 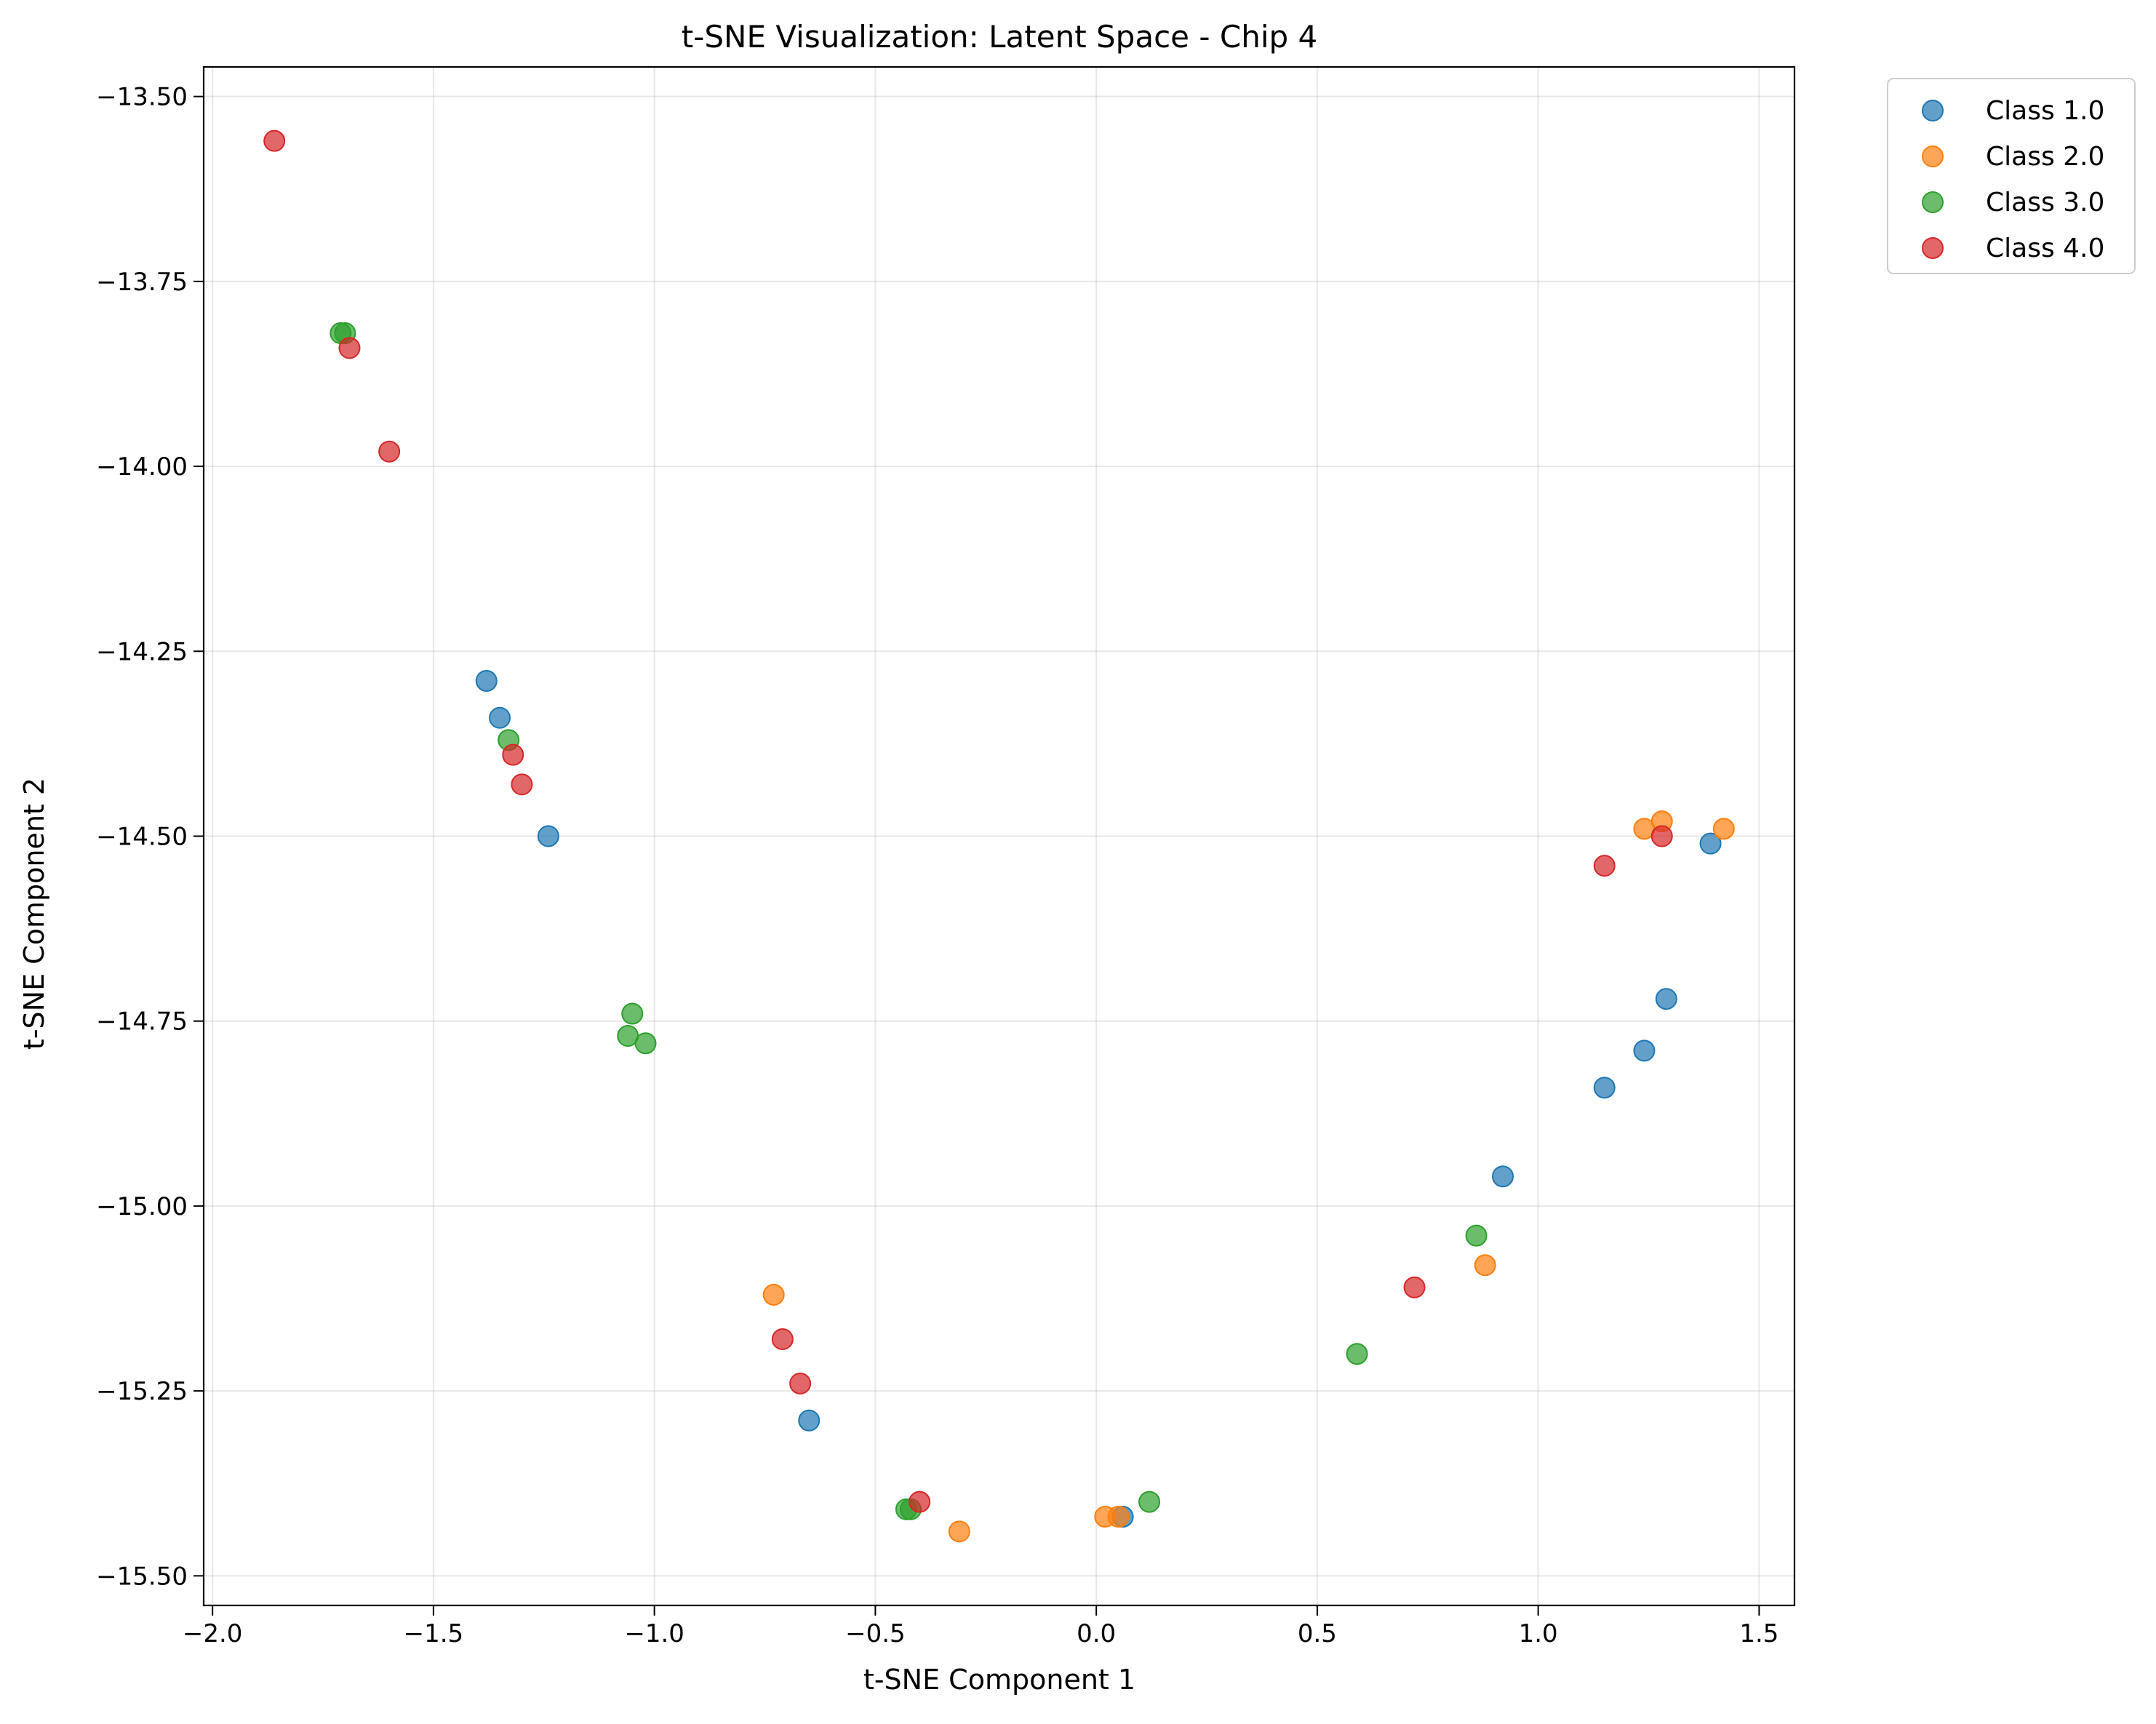 What do you see at coordinates (142, 97) in the screenshot?
I see `y-tick-label: −13.50` at bounding box center [142, 97].